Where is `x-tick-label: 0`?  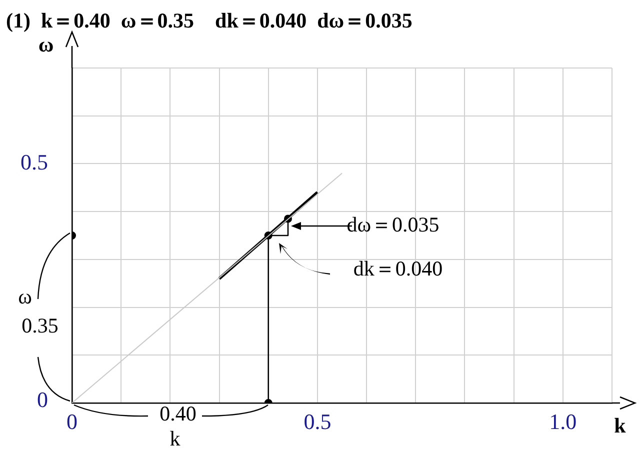 x-tick-label: 0 is located at coordinates (72, 421).